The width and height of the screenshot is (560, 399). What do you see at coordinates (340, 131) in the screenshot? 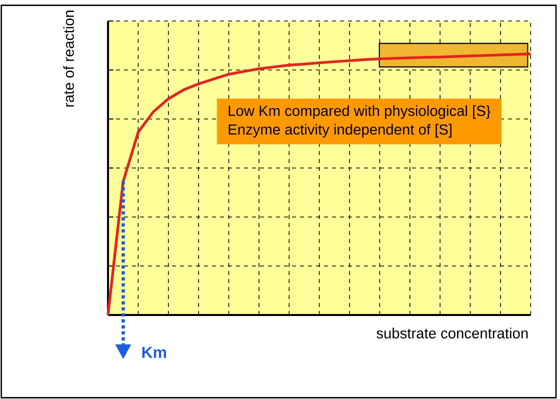
I see `annotation: Enzyme activity independent of [S]` at bounding box center [340, 131].